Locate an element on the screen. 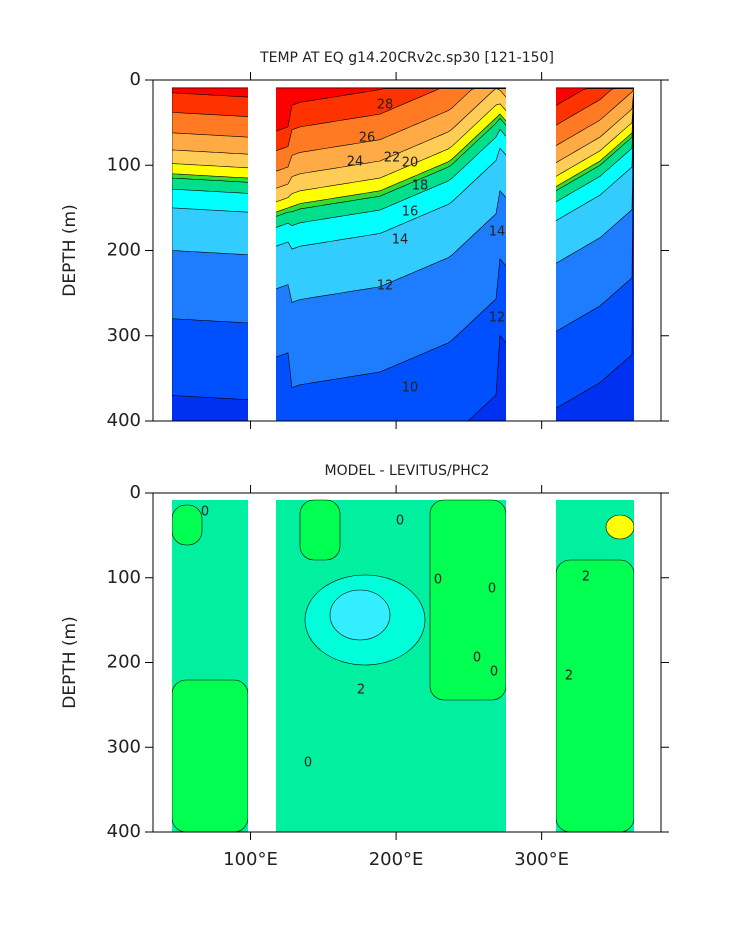 This screenshot has height=949, width=733. contour-label: 18 is located at coordinates (420, 186).